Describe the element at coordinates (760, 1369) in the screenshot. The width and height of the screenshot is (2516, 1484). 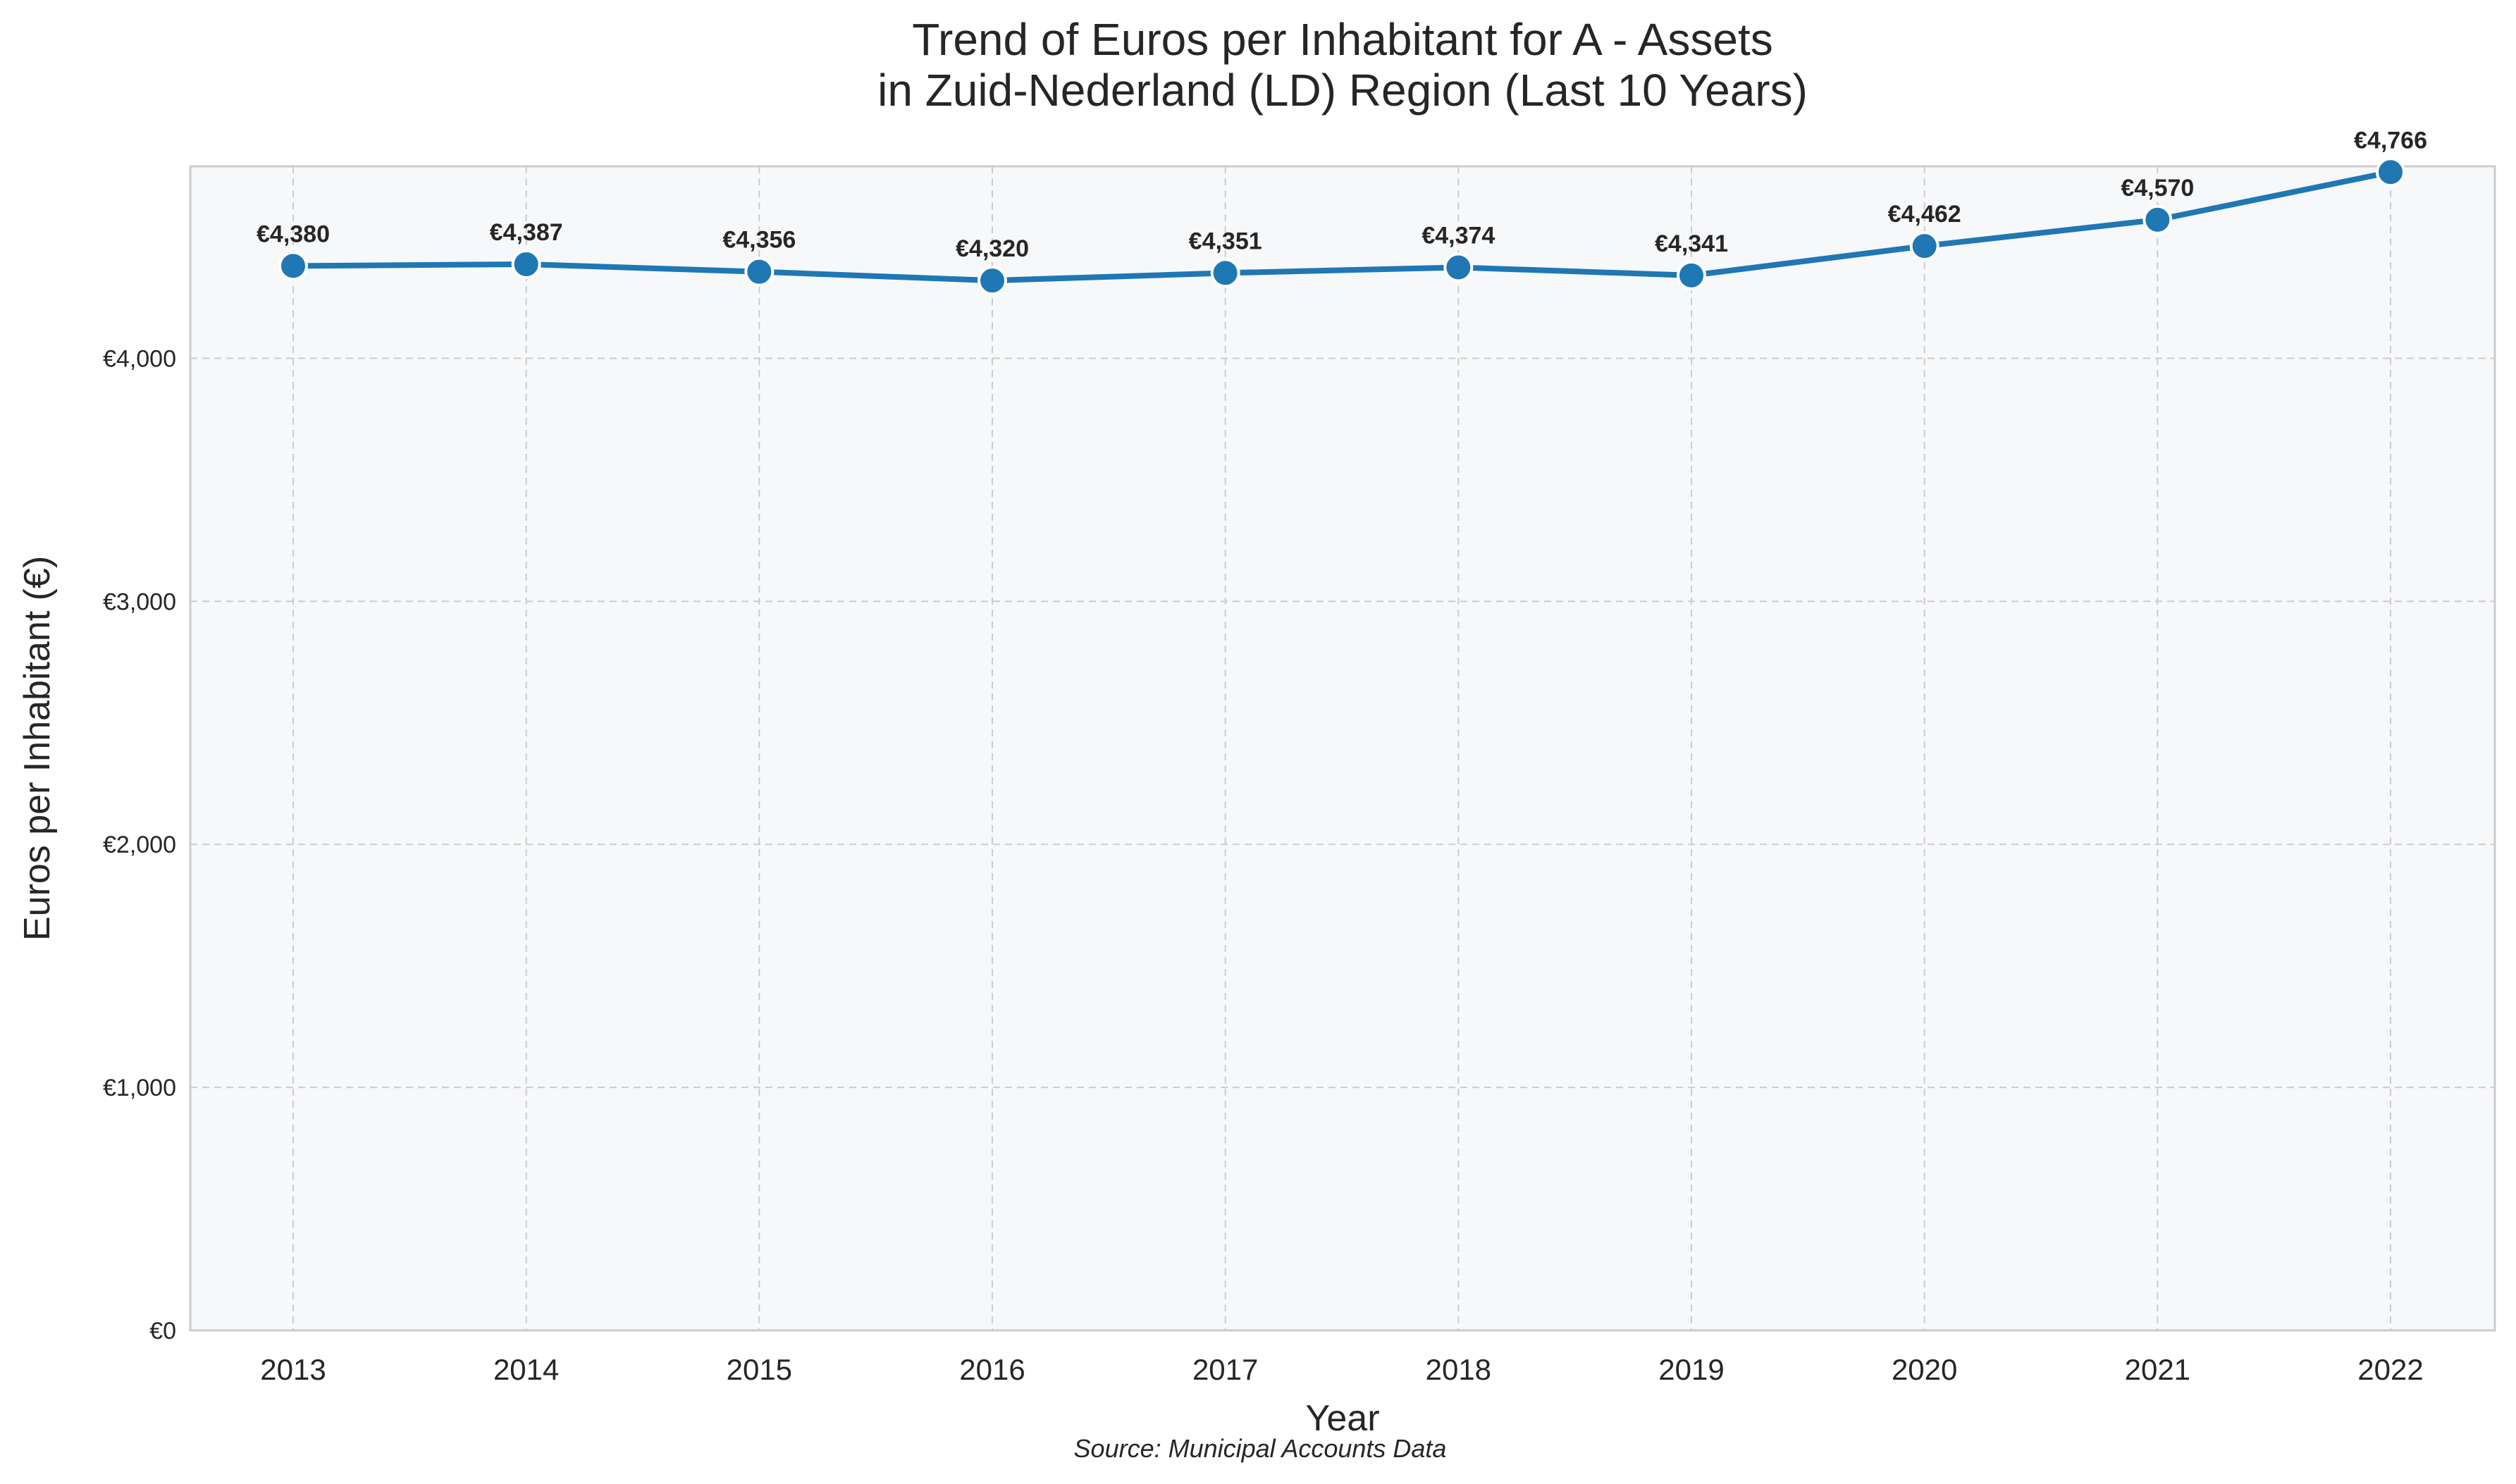
I see `x-tick-label: 2015` at that location.